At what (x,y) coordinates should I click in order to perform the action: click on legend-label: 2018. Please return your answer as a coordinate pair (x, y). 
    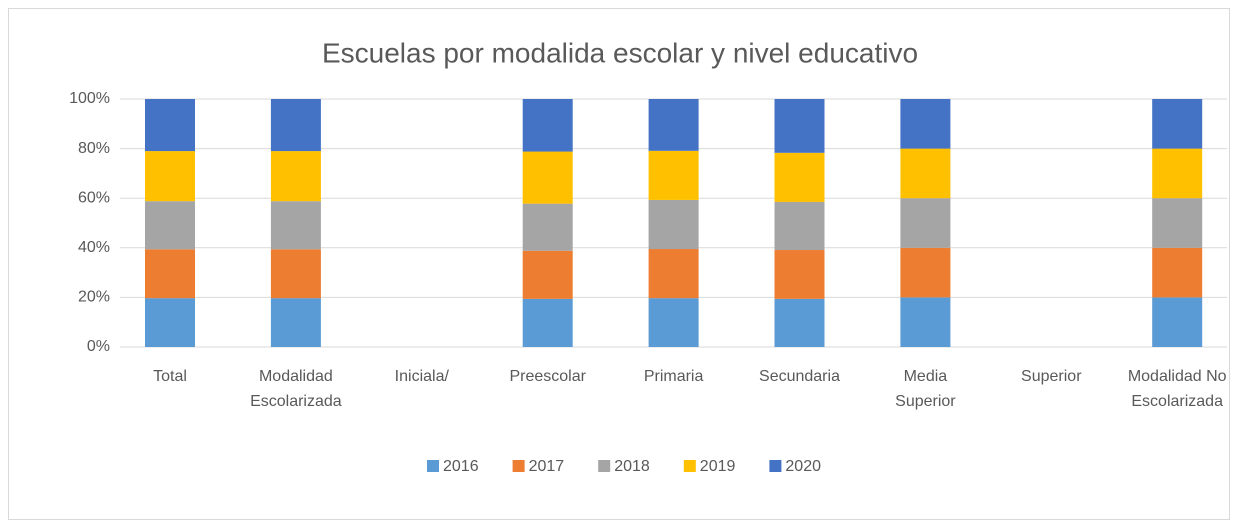
    Looking at the image, I should click on (632, 466).